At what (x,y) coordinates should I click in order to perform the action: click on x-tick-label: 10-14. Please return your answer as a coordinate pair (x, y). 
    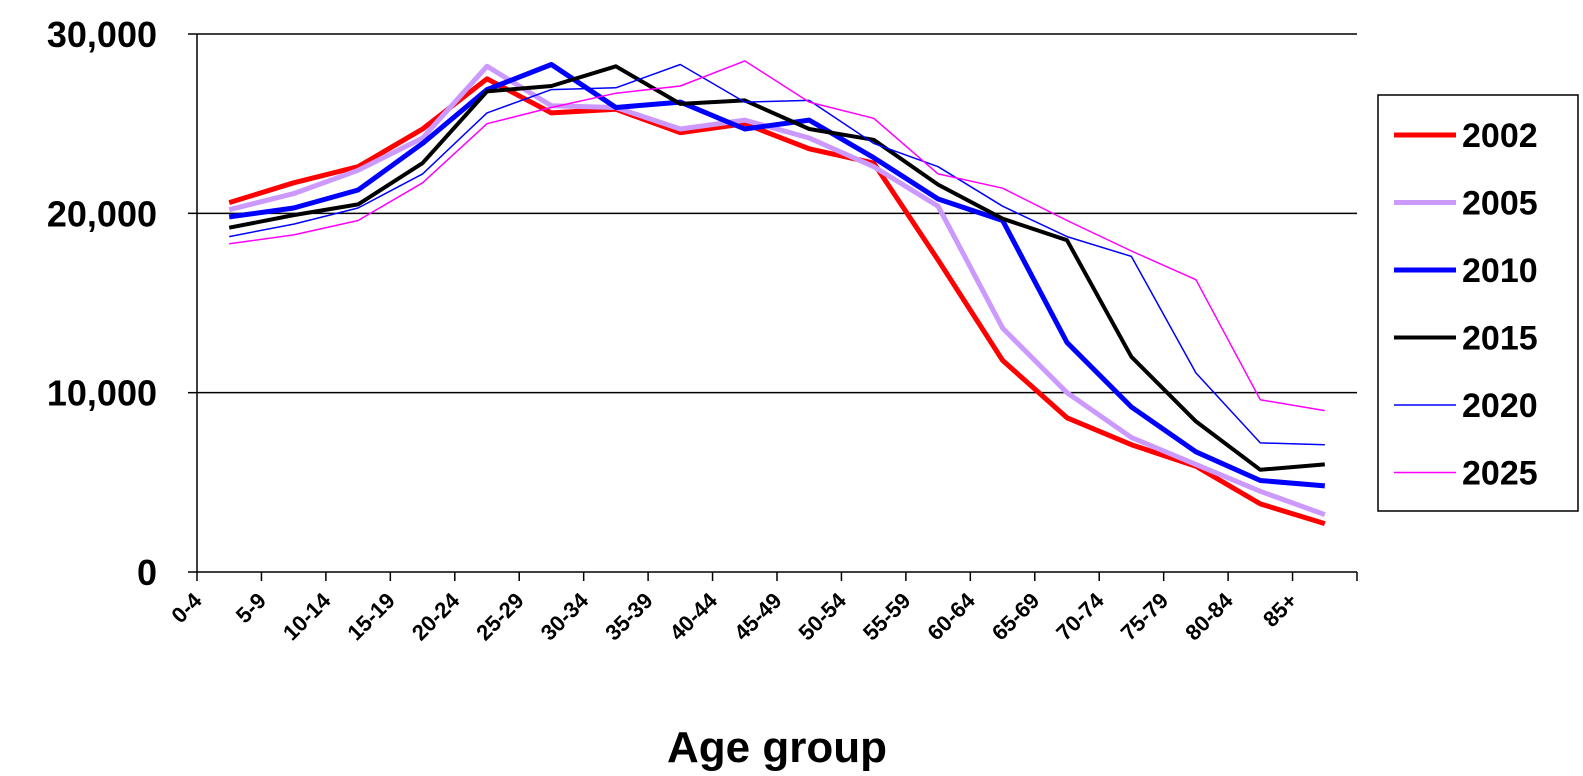
    Looking at the image, I should click on (307, 616).